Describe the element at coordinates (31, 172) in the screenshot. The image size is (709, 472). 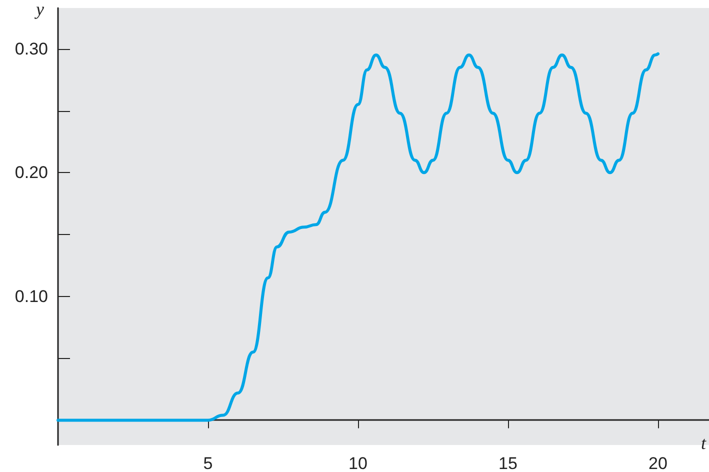
I see `y-tick-label: 0.20` at that location.